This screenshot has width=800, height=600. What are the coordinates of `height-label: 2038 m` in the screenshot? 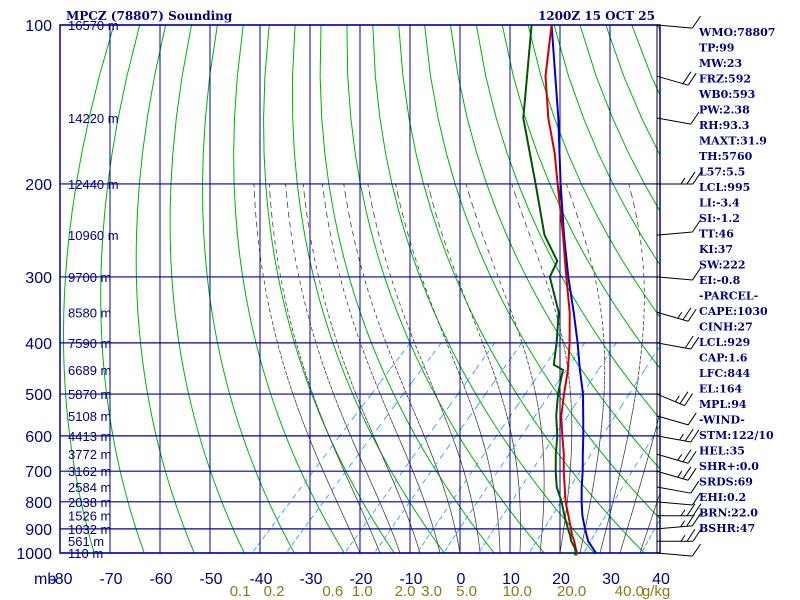 It's located at (89, 502).